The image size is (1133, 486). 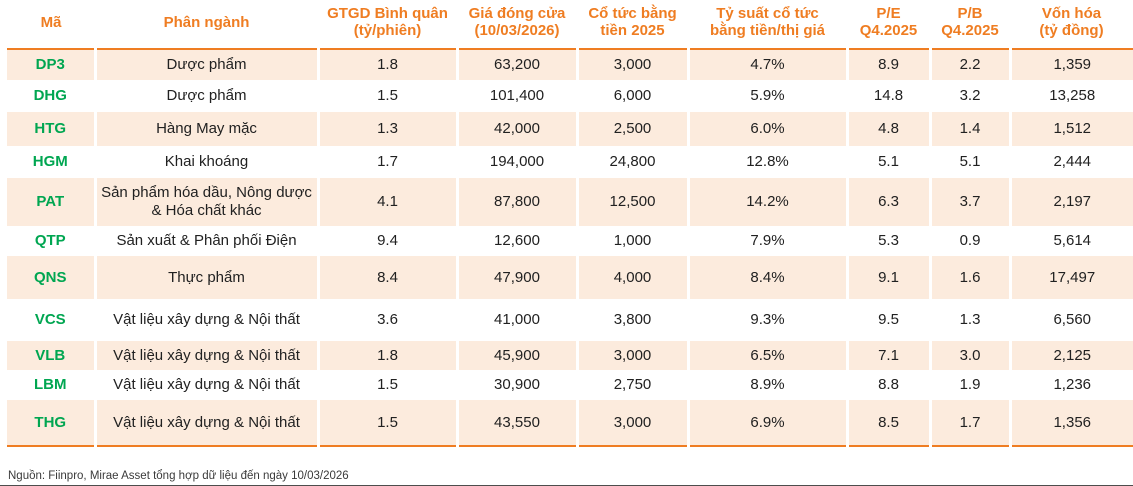 I want to click on close-price-cell: 101,400, so click(x=516, y=96).